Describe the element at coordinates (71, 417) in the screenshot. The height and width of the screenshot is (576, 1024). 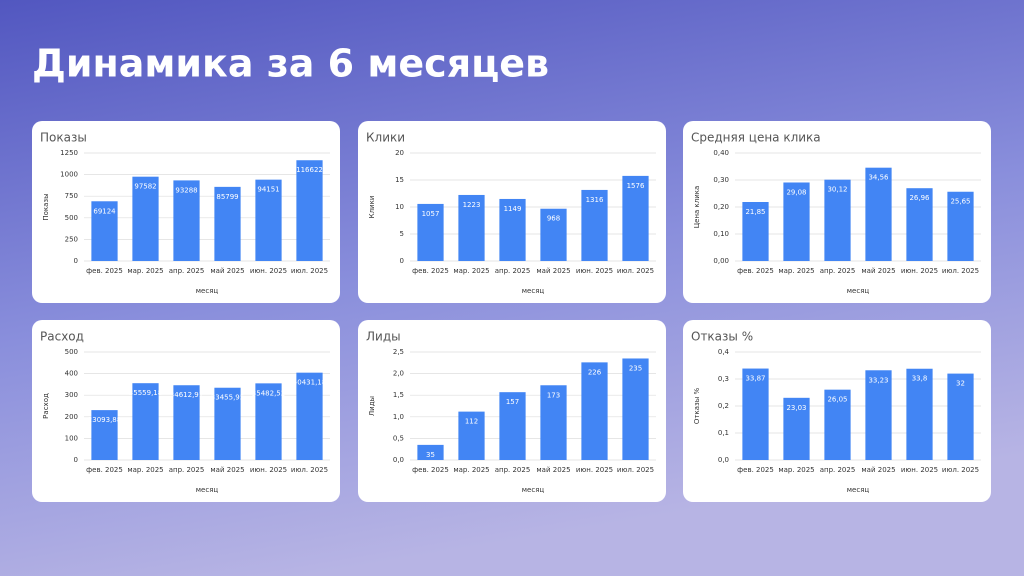
I see `y-tick-label: 200` at that location.